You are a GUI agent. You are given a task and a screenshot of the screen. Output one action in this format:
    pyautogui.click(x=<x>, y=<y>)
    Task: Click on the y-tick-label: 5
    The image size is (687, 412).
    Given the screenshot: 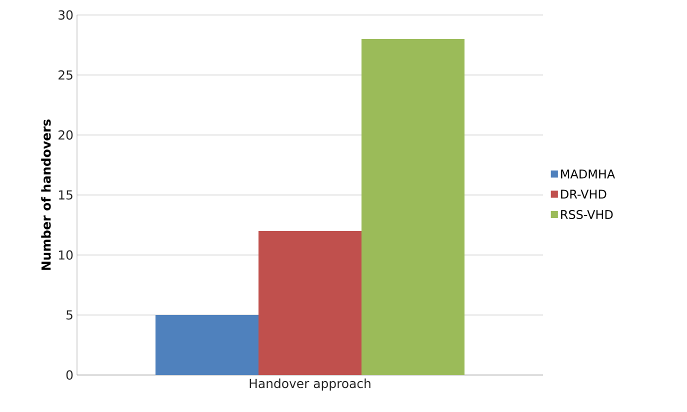 What is the action you would take?
    pyautogui.click(x=69, y=315)
    